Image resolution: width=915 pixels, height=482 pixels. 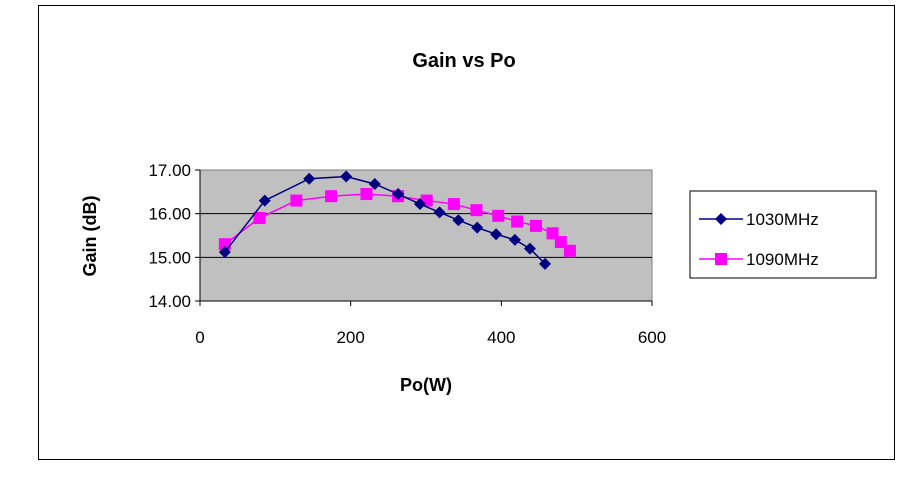 I want to click on y-tick-label: 17.00, so click(x=169, y=170).